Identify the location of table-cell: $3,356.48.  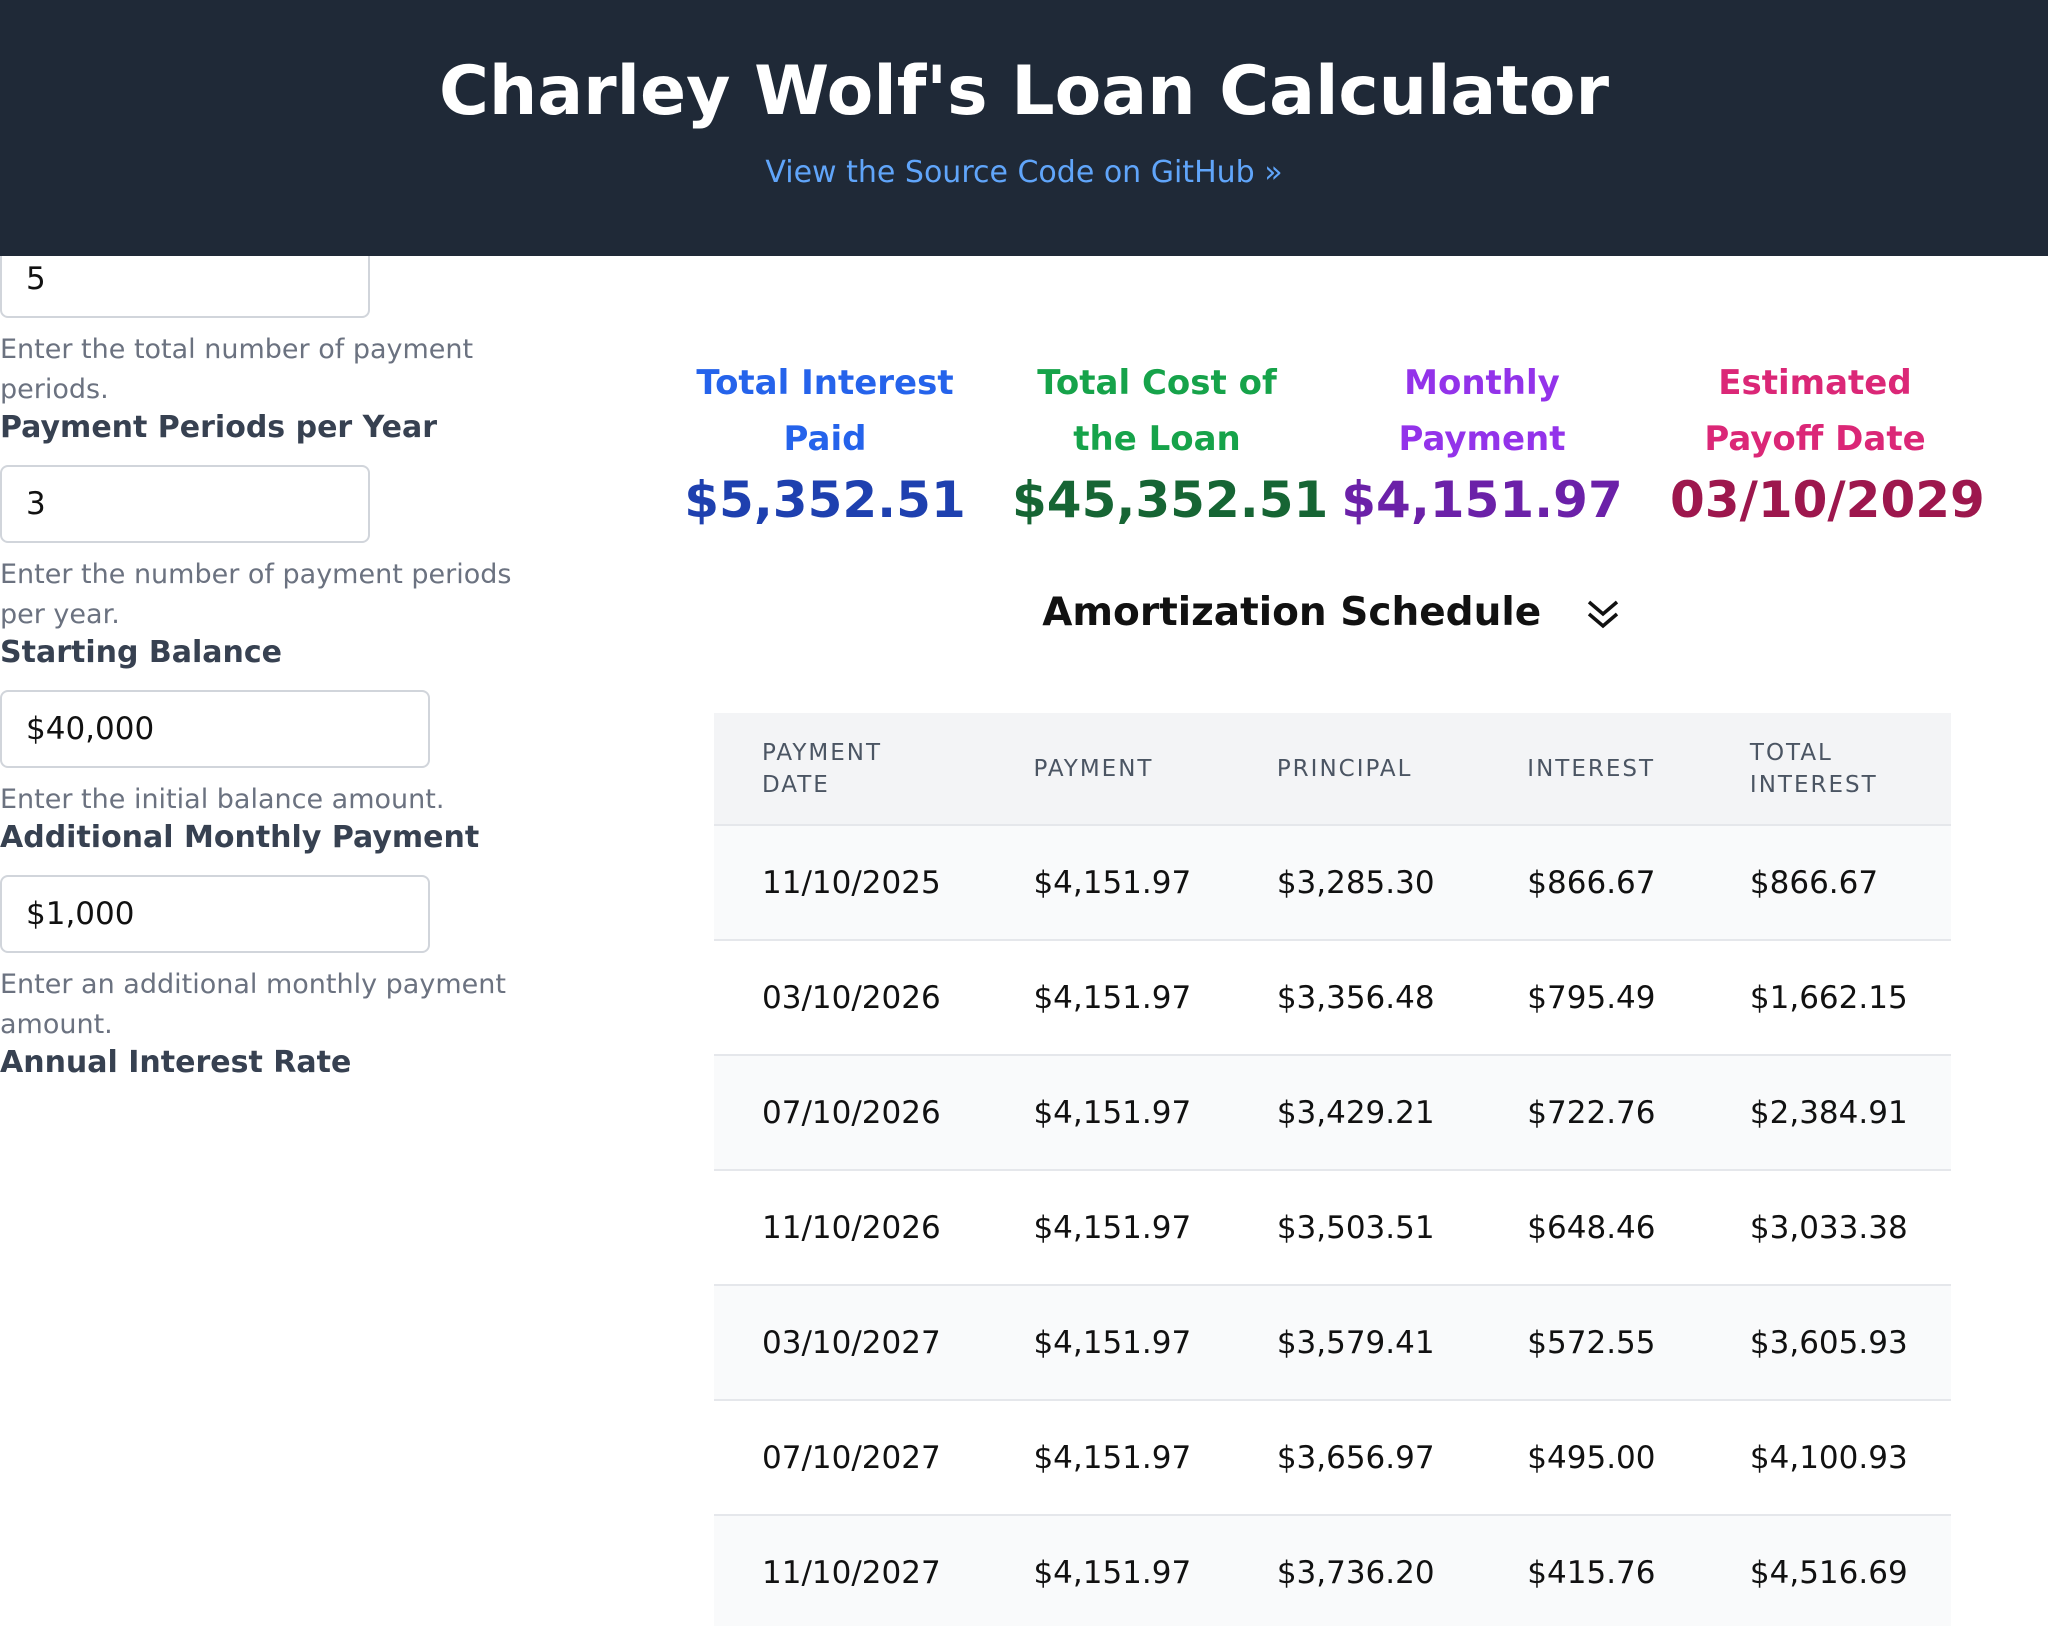
(1354, 997).